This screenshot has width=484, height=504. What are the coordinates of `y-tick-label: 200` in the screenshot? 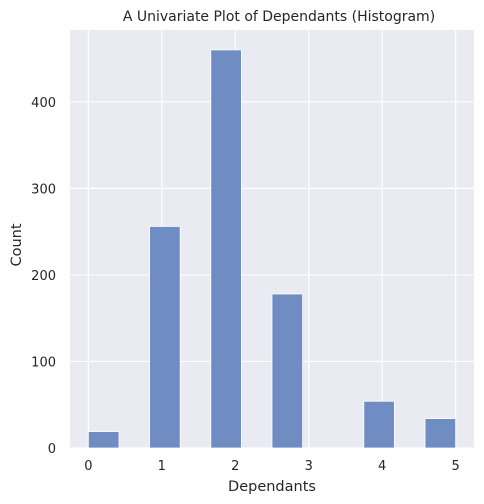 It's located at (43, 276).